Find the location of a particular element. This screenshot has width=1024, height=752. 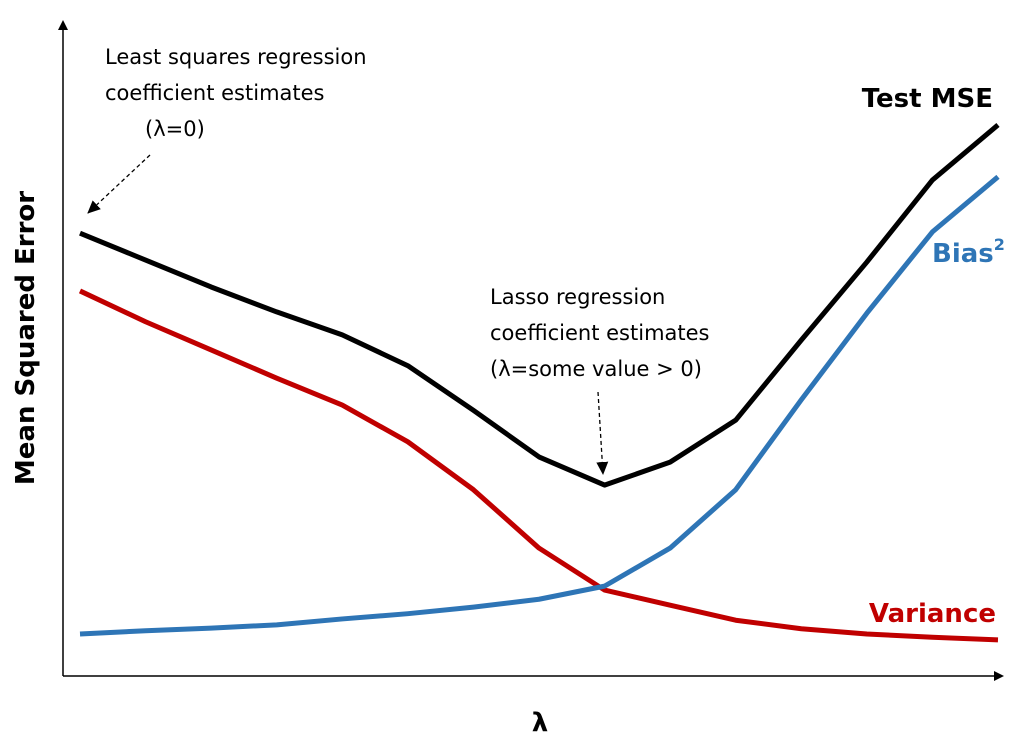

bias-superscript: 2 is located at coordinates (999, 244).